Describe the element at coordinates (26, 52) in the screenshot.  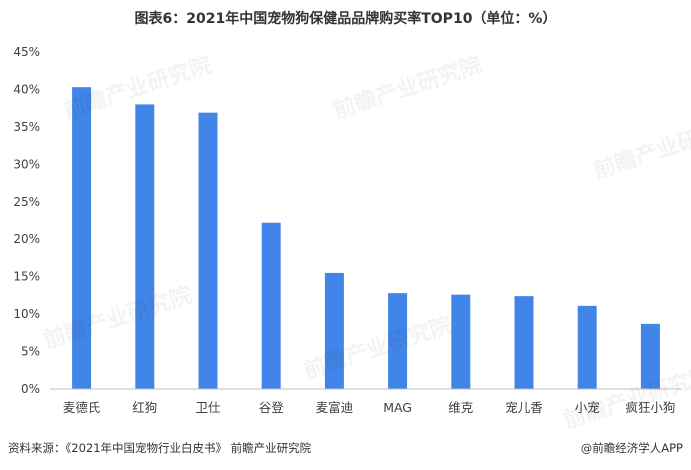
I see `y-tick-label: 45%` at that location.